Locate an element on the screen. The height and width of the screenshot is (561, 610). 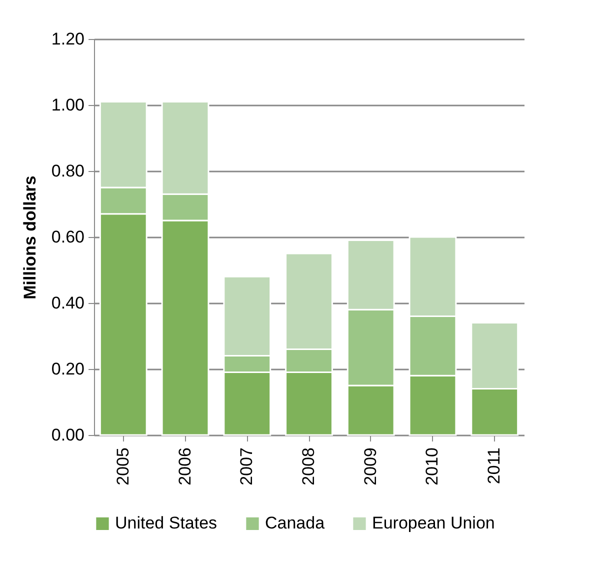
x-tick-label: 2007 is located at coordinates (246, 467).